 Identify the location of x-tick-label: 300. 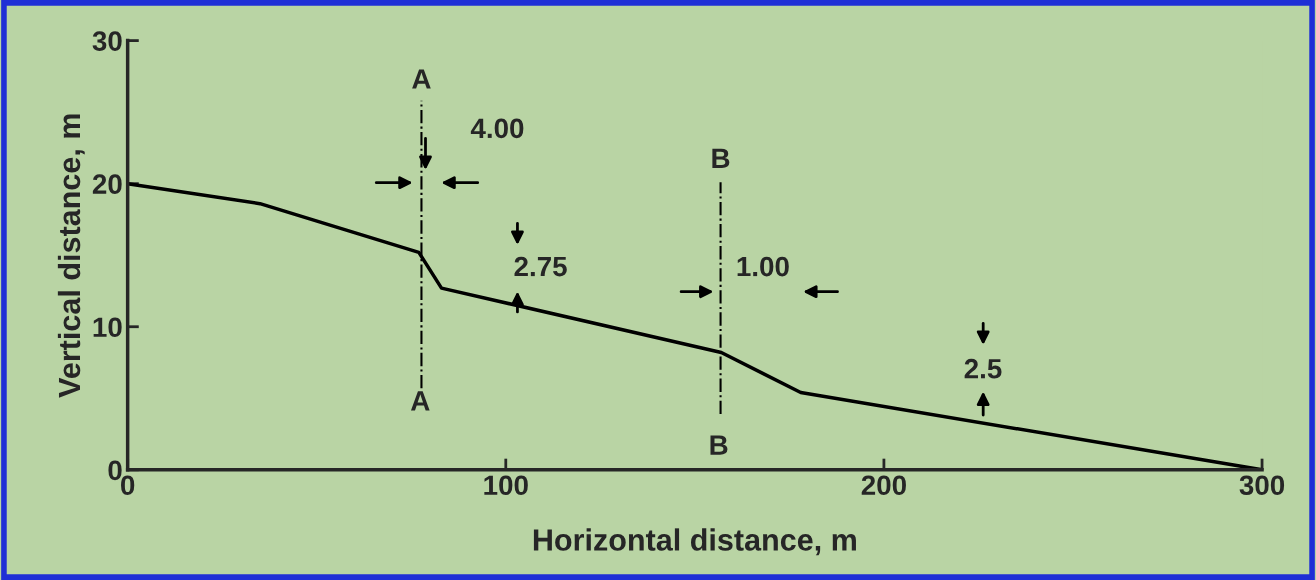
(1262, 485).